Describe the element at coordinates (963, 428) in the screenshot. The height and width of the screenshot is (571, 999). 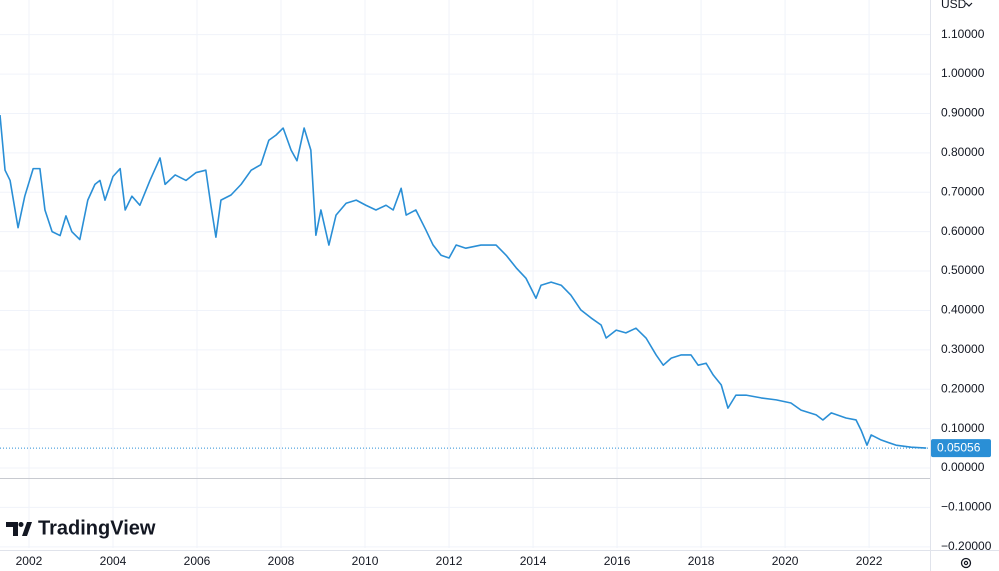
I see `y-tick-label: 0.10000` at that location.